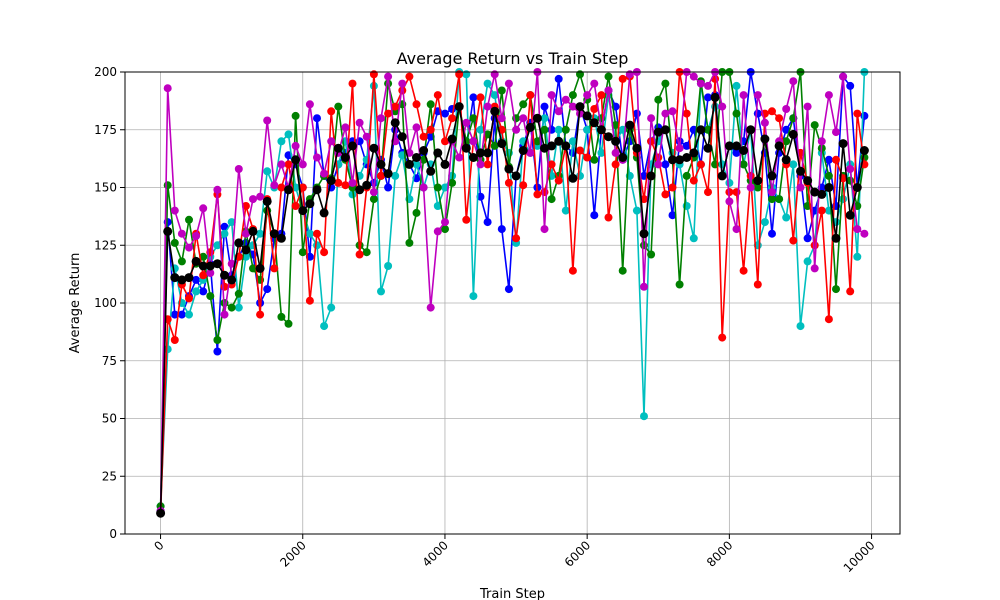 The image size is (1000, 600). I want to click on y-tick-label: 50, so click(109, 419).